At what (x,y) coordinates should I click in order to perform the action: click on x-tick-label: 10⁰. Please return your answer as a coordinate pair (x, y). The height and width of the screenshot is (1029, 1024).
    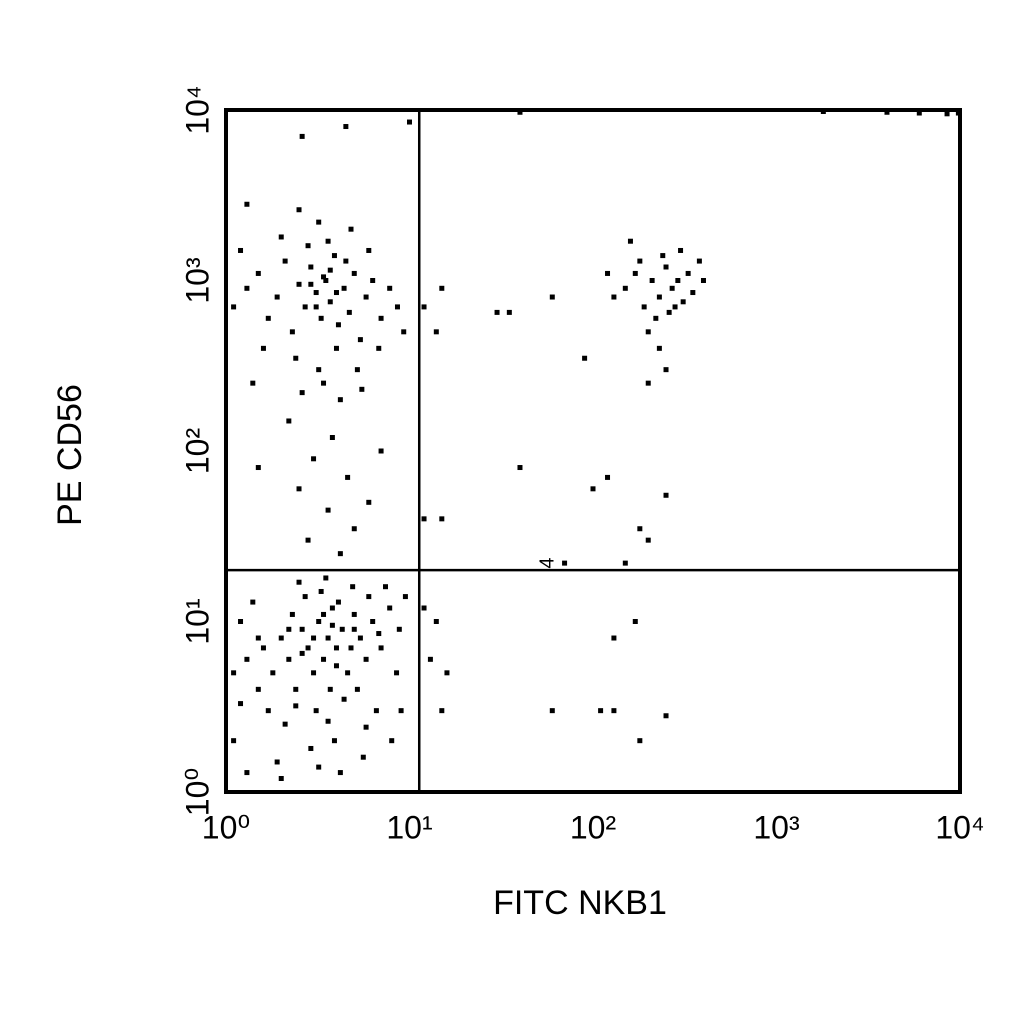
    Looking at the image, I should click on (226, 827).